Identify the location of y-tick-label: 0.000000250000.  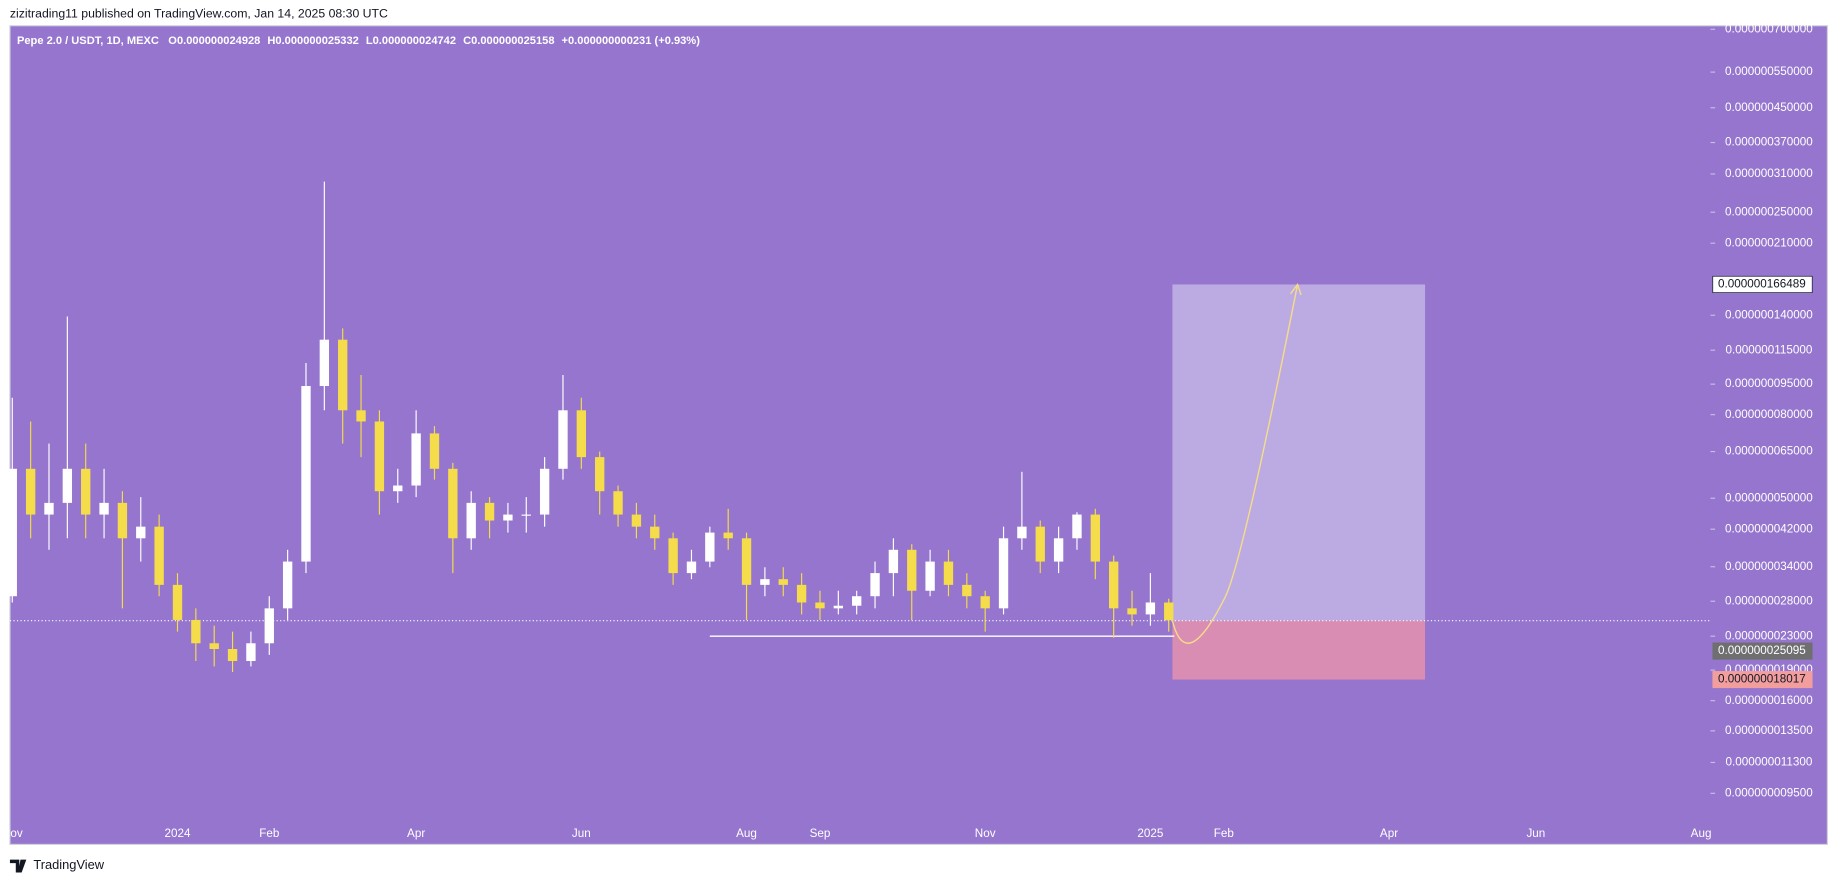
(1769, 211).